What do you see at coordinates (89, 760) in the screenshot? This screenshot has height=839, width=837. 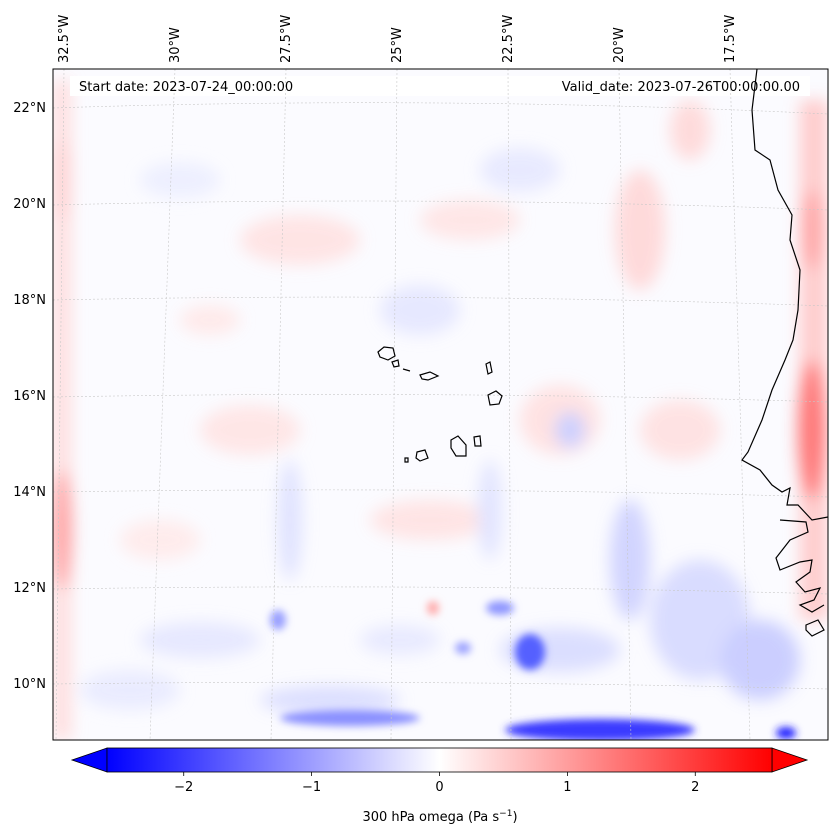 I see `colorbar-extend-min` at bounding box center [89, 760].